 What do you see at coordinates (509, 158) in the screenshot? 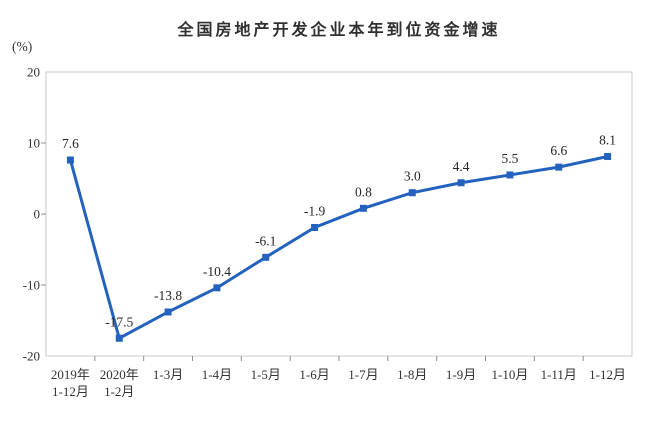
I see `data-point-label: 5.5` at bounding box center [509, 158].